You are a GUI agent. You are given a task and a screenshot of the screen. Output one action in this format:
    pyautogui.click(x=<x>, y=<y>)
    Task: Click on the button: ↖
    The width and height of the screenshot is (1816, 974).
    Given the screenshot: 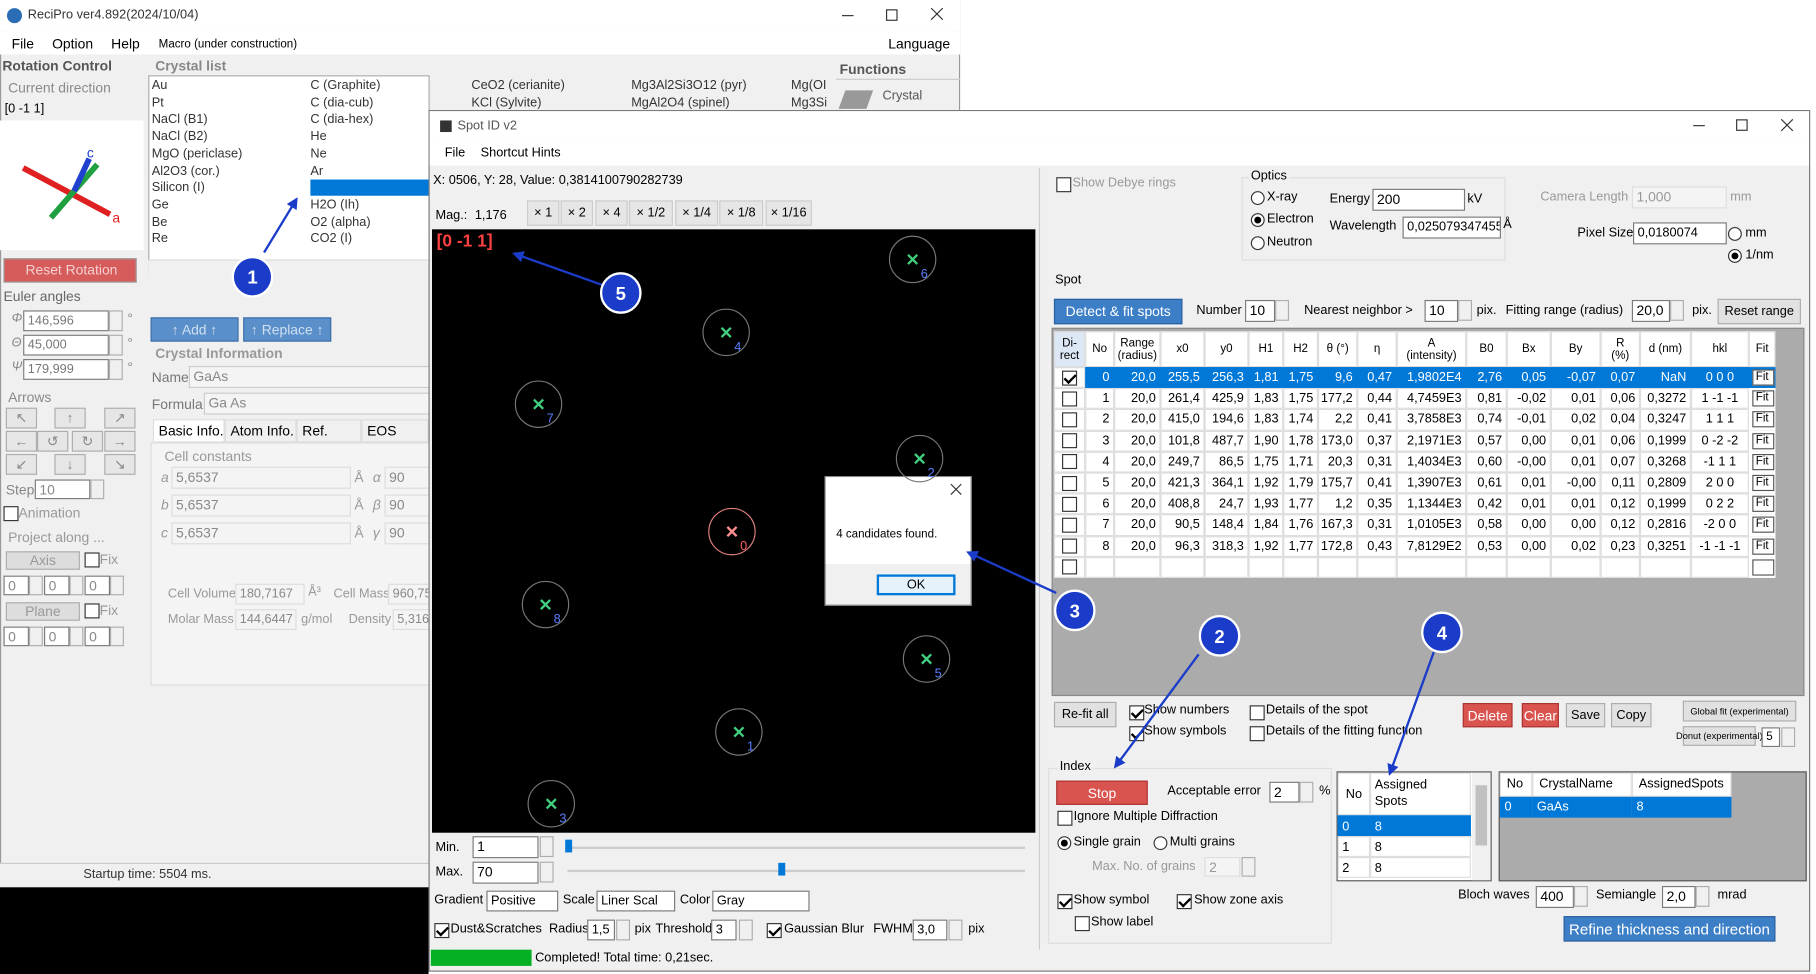 What is the action you would take?
    pyautogui.click(x=21, y=418)
    